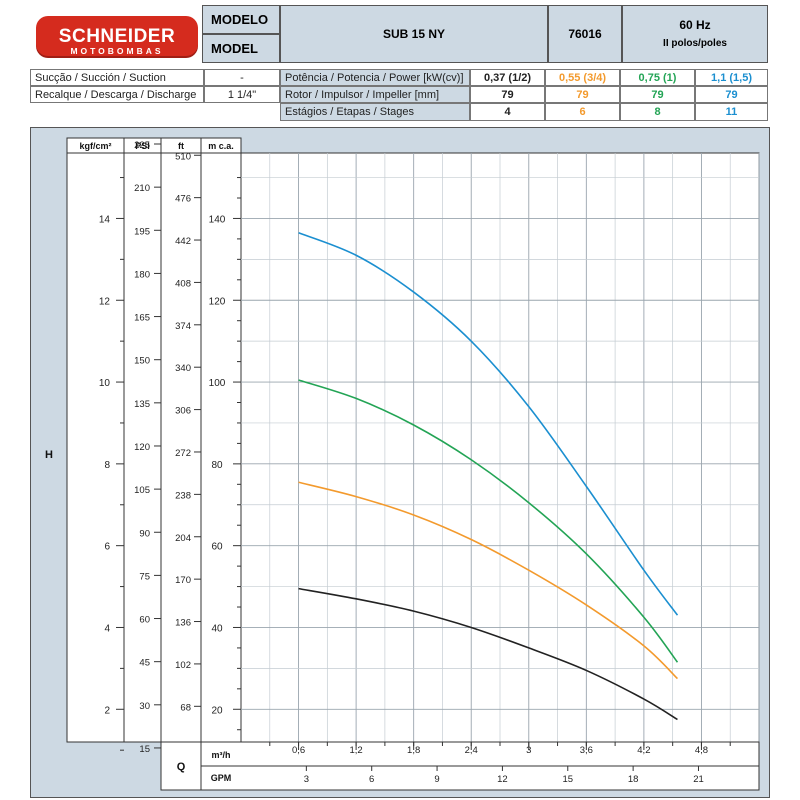 Image resolution: width=800 pixels, height=800 pixels. What do you see at coordinates (142, 274) in the screenshot?
I see `psi-tick-label: 180` at bounding box center [142, 274].